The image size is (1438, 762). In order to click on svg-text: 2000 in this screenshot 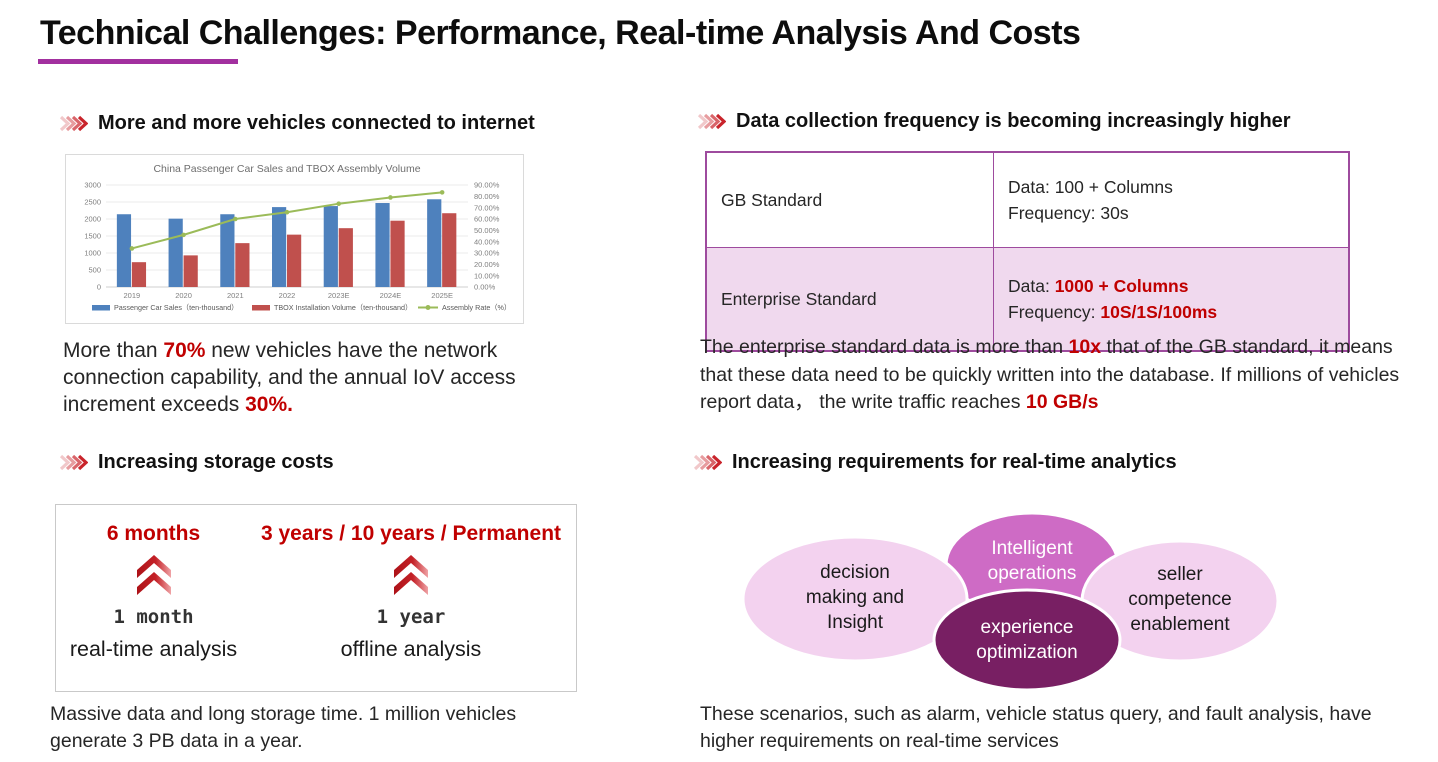, I will do `click(92, 219)`.